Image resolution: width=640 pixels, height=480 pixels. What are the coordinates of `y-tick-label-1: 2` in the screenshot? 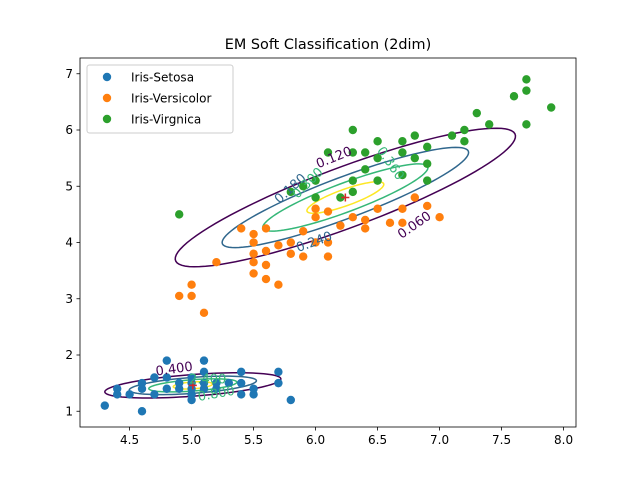 It's located at (69, 355).